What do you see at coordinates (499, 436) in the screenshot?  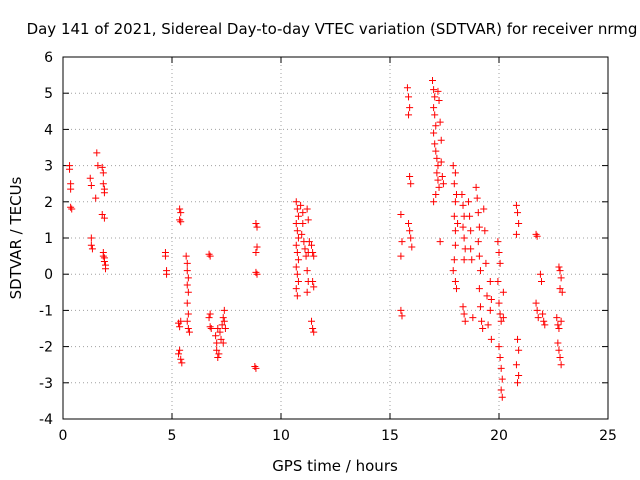 I see `x-tick-label: 20` at bounding box center [499, 436].